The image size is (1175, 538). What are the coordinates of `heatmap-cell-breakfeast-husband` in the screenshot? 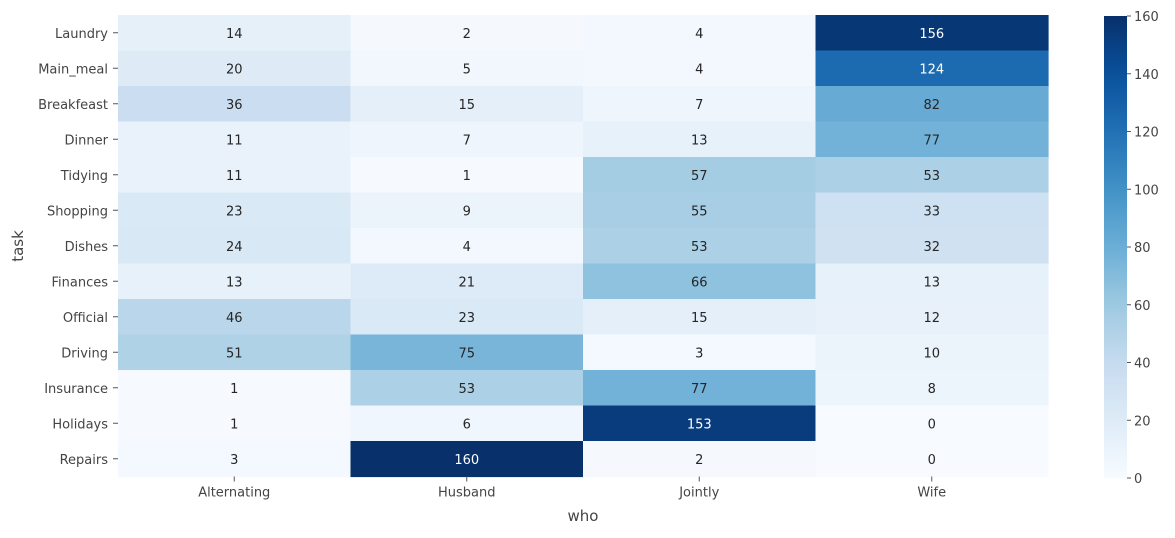 It's located at (467, 104).